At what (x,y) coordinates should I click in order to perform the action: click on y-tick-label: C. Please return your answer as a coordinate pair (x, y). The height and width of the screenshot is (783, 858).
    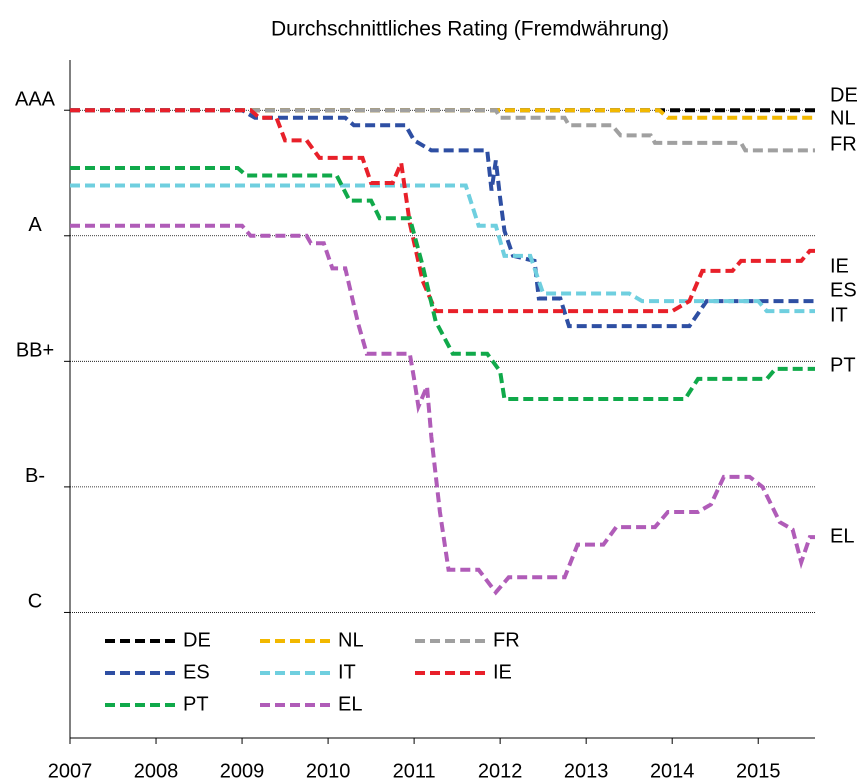
    Looking at the image, I should click on (35, 602).